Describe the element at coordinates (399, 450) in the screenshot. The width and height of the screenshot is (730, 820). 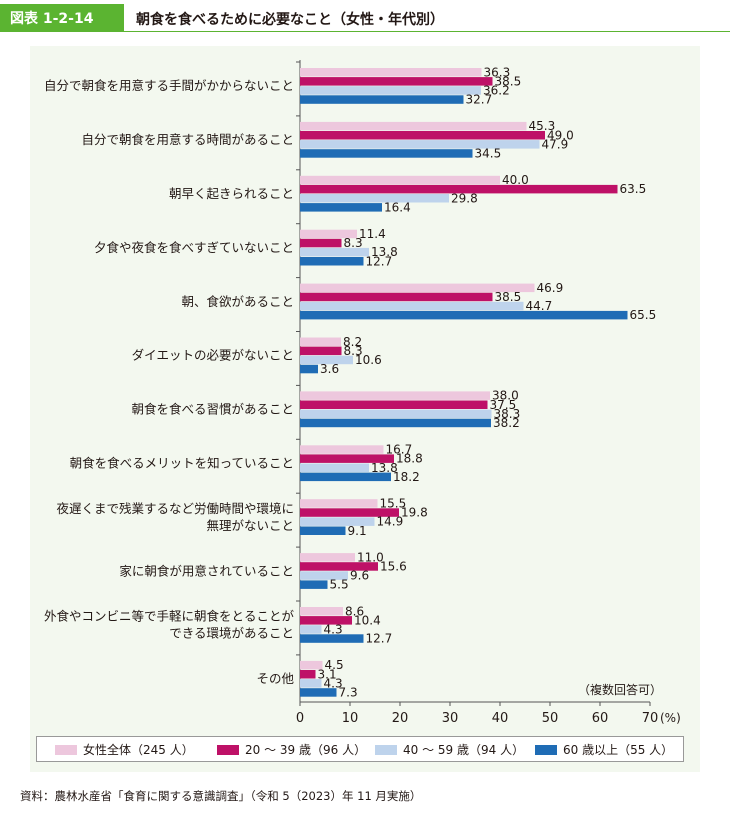
I see `bar-value-label: 16.7` at that location.